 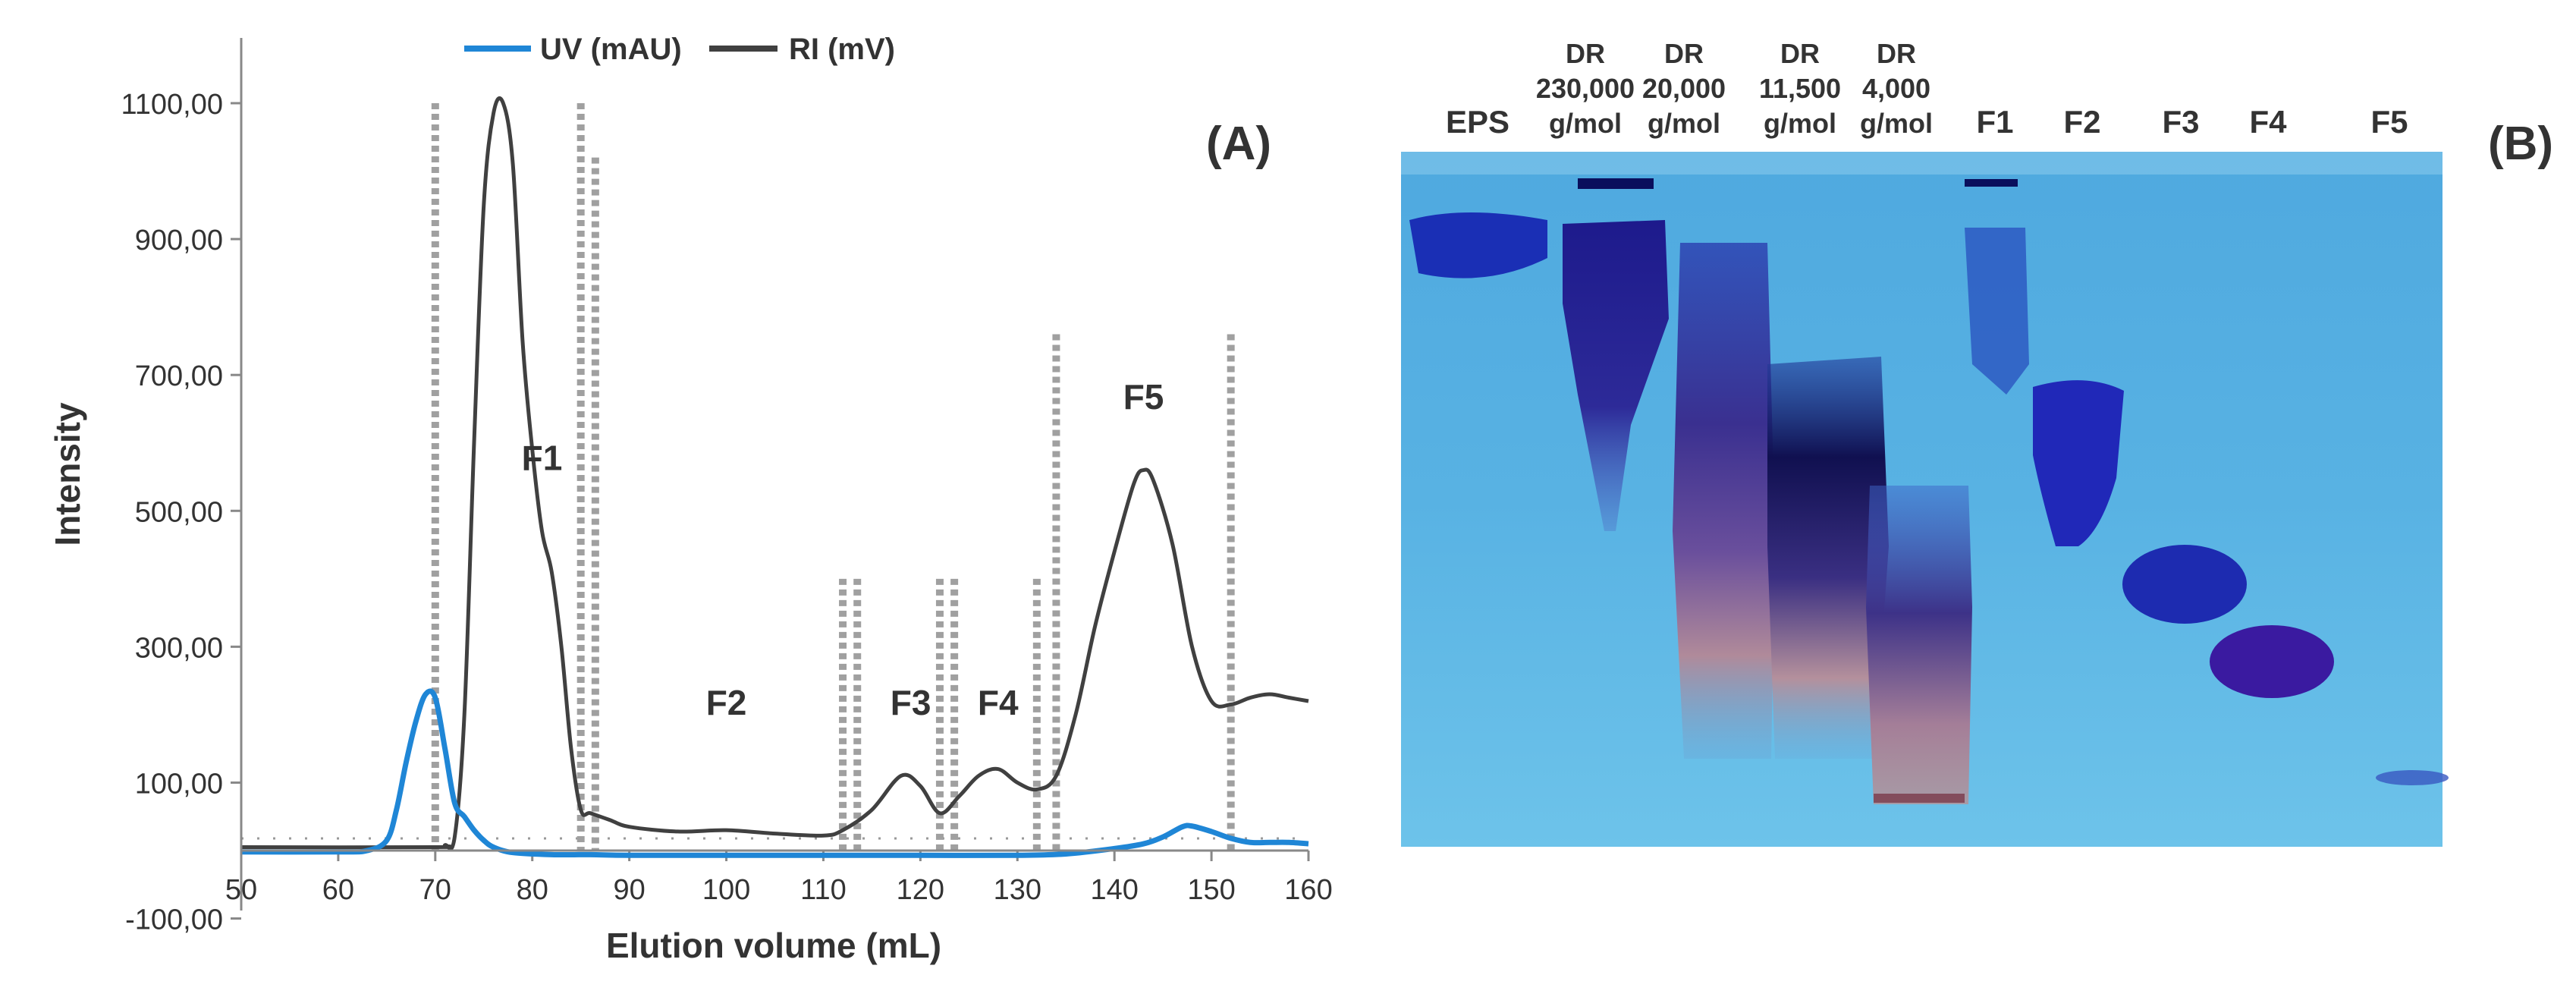 I want to click on x-tick-label: 110, so click(x=823, y=890).